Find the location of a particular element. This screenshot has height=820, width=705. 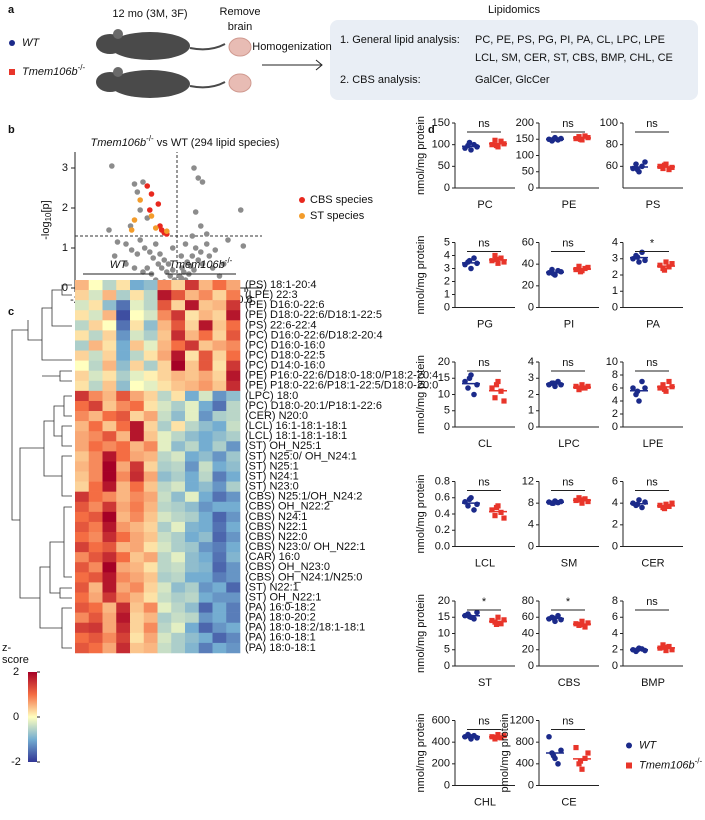

x-axis-label: ST is located at coordinates (485, 683).